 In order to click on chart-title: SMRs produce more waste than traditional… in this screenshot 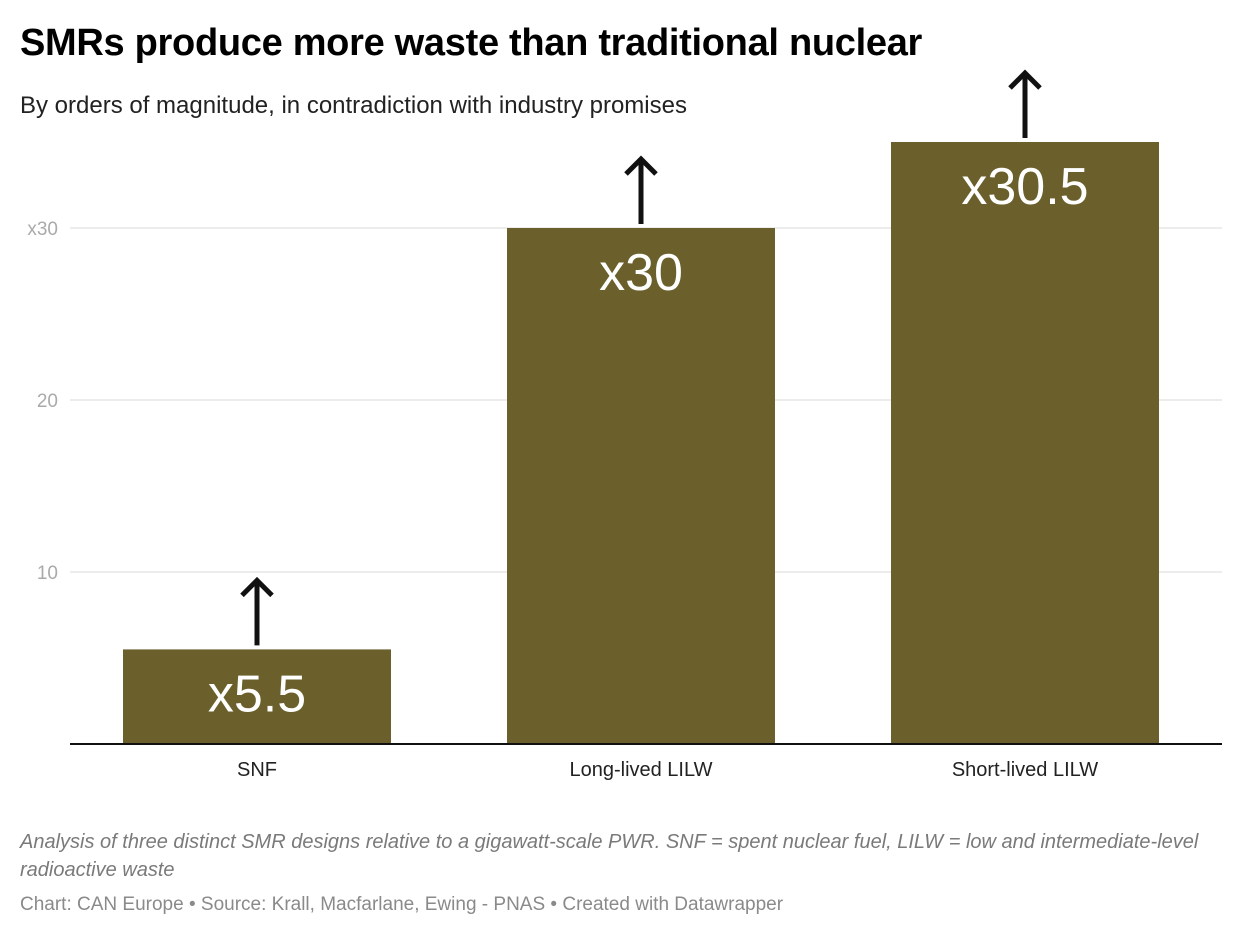, I will do `click(471, 43)`.